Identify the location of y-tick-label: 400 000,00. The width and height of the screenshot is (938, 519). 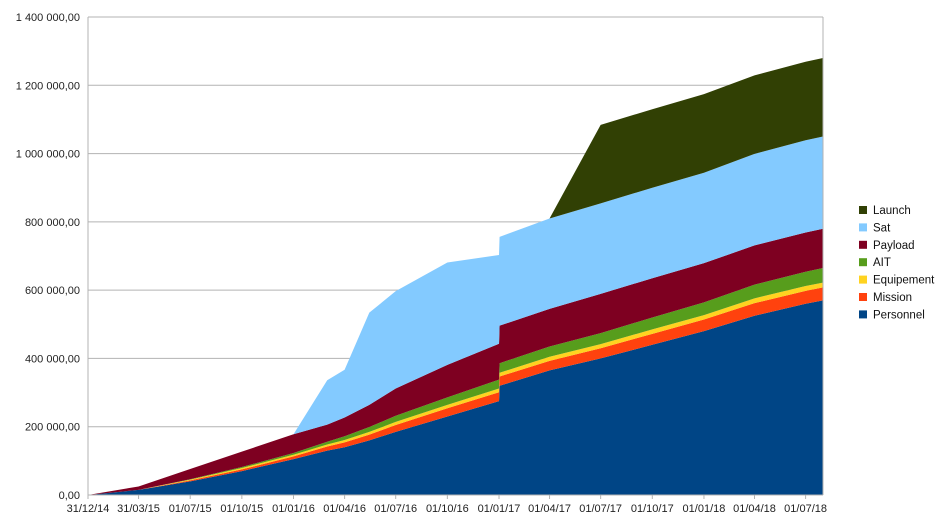
(52, 359).